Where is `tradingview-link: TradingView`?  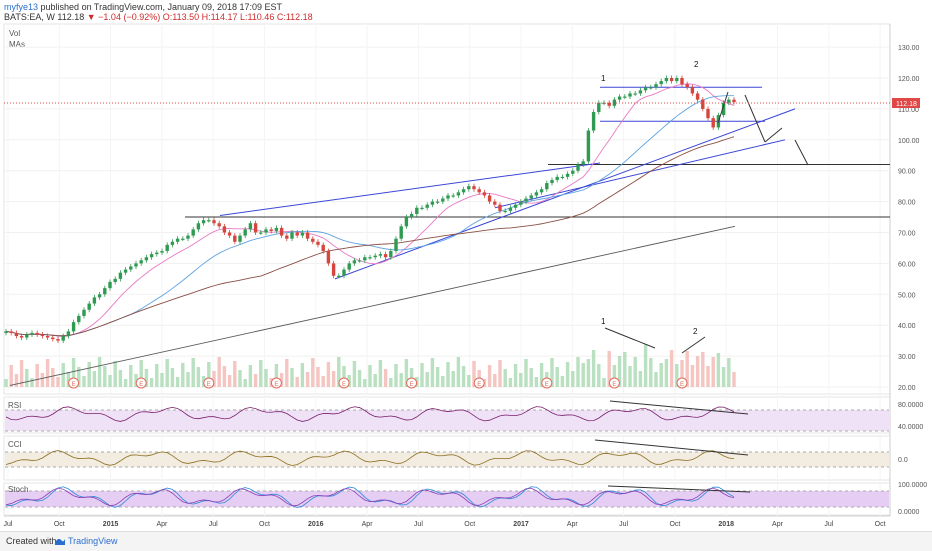 tradingview-link: TradingView is located at coordinates (93, 541).